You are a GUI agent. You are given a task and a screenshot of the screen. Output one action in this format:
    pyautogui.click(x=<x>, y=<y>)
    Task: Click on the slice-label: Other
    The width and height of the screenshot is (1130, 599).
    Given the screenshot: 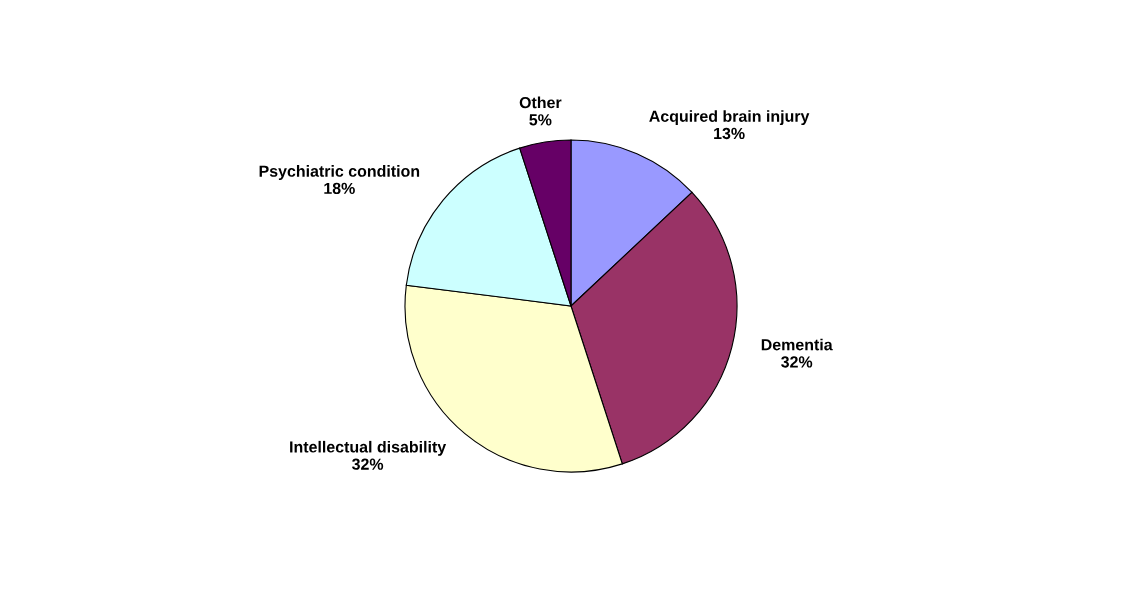 What is the action you would take?
    pyautogui.click(x=540, y=102)
    